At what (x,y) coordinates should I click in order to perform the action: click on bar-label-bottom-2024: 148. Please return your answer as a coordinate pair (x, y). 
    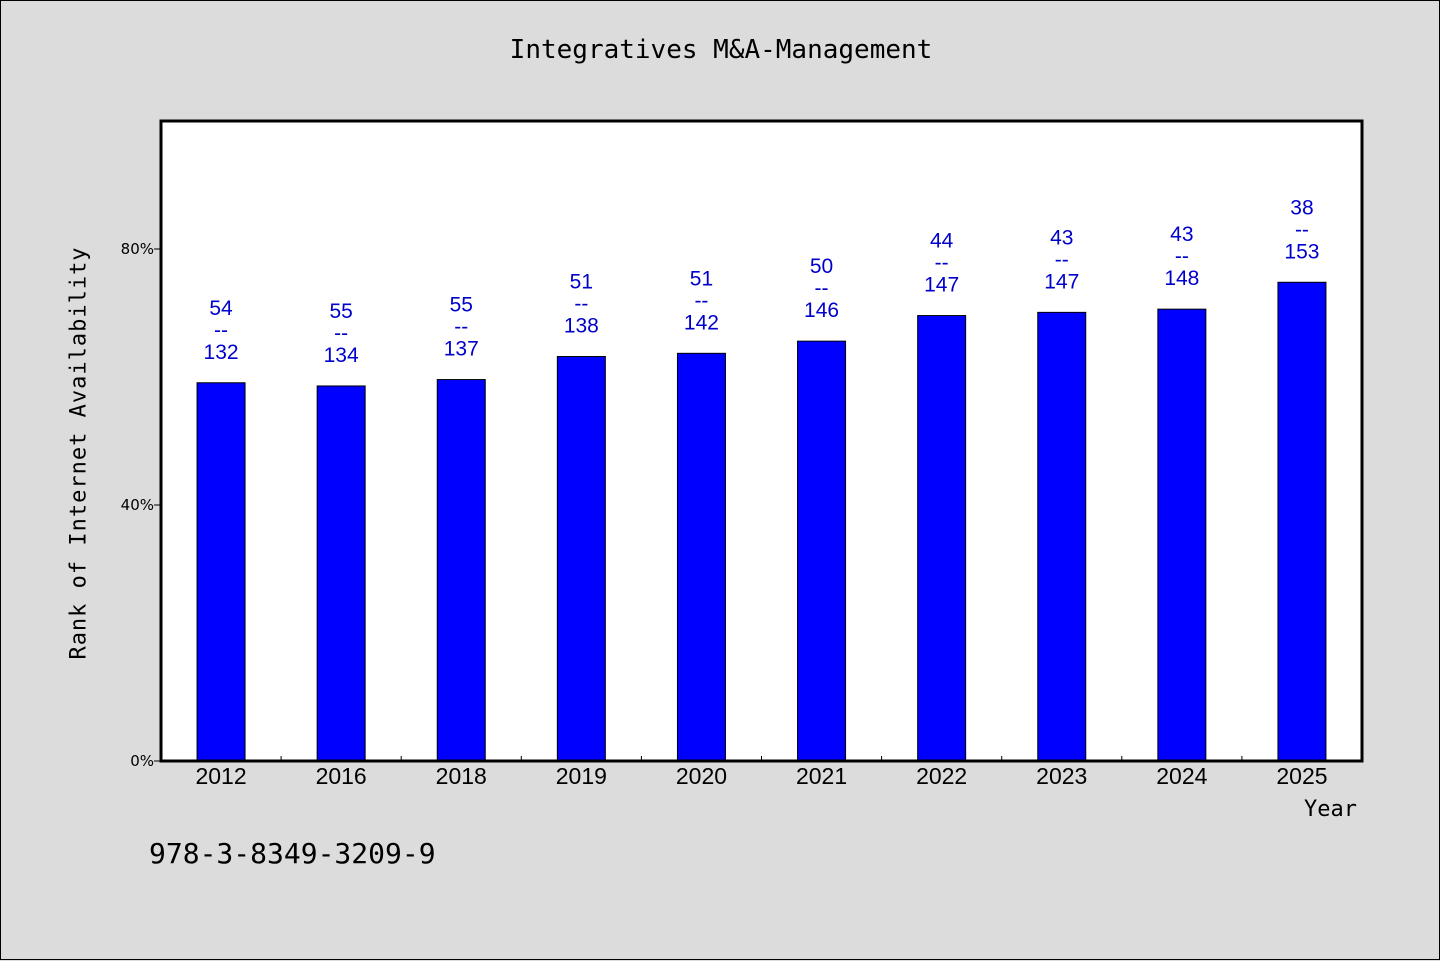
    Looking at the image, I should click on (1181, 278).